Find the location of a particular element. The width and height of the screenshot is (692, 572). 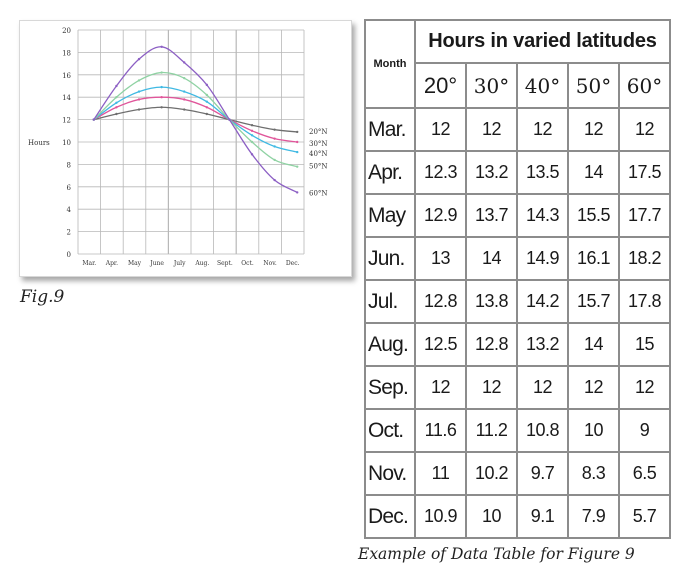

legend-label: 40°N is located at coordinates (318, 154).